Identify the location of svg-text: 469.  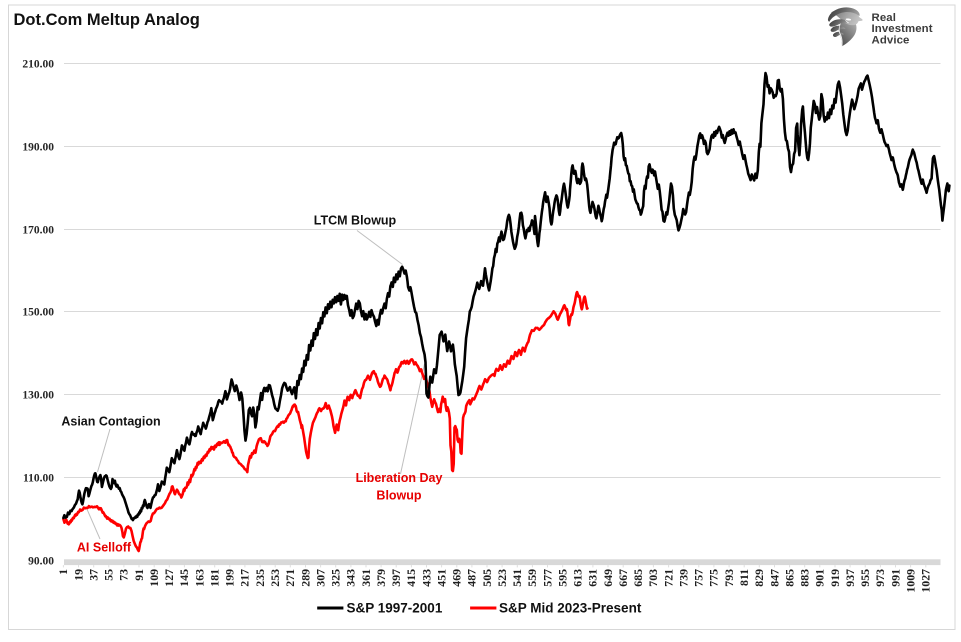
(457, 578).